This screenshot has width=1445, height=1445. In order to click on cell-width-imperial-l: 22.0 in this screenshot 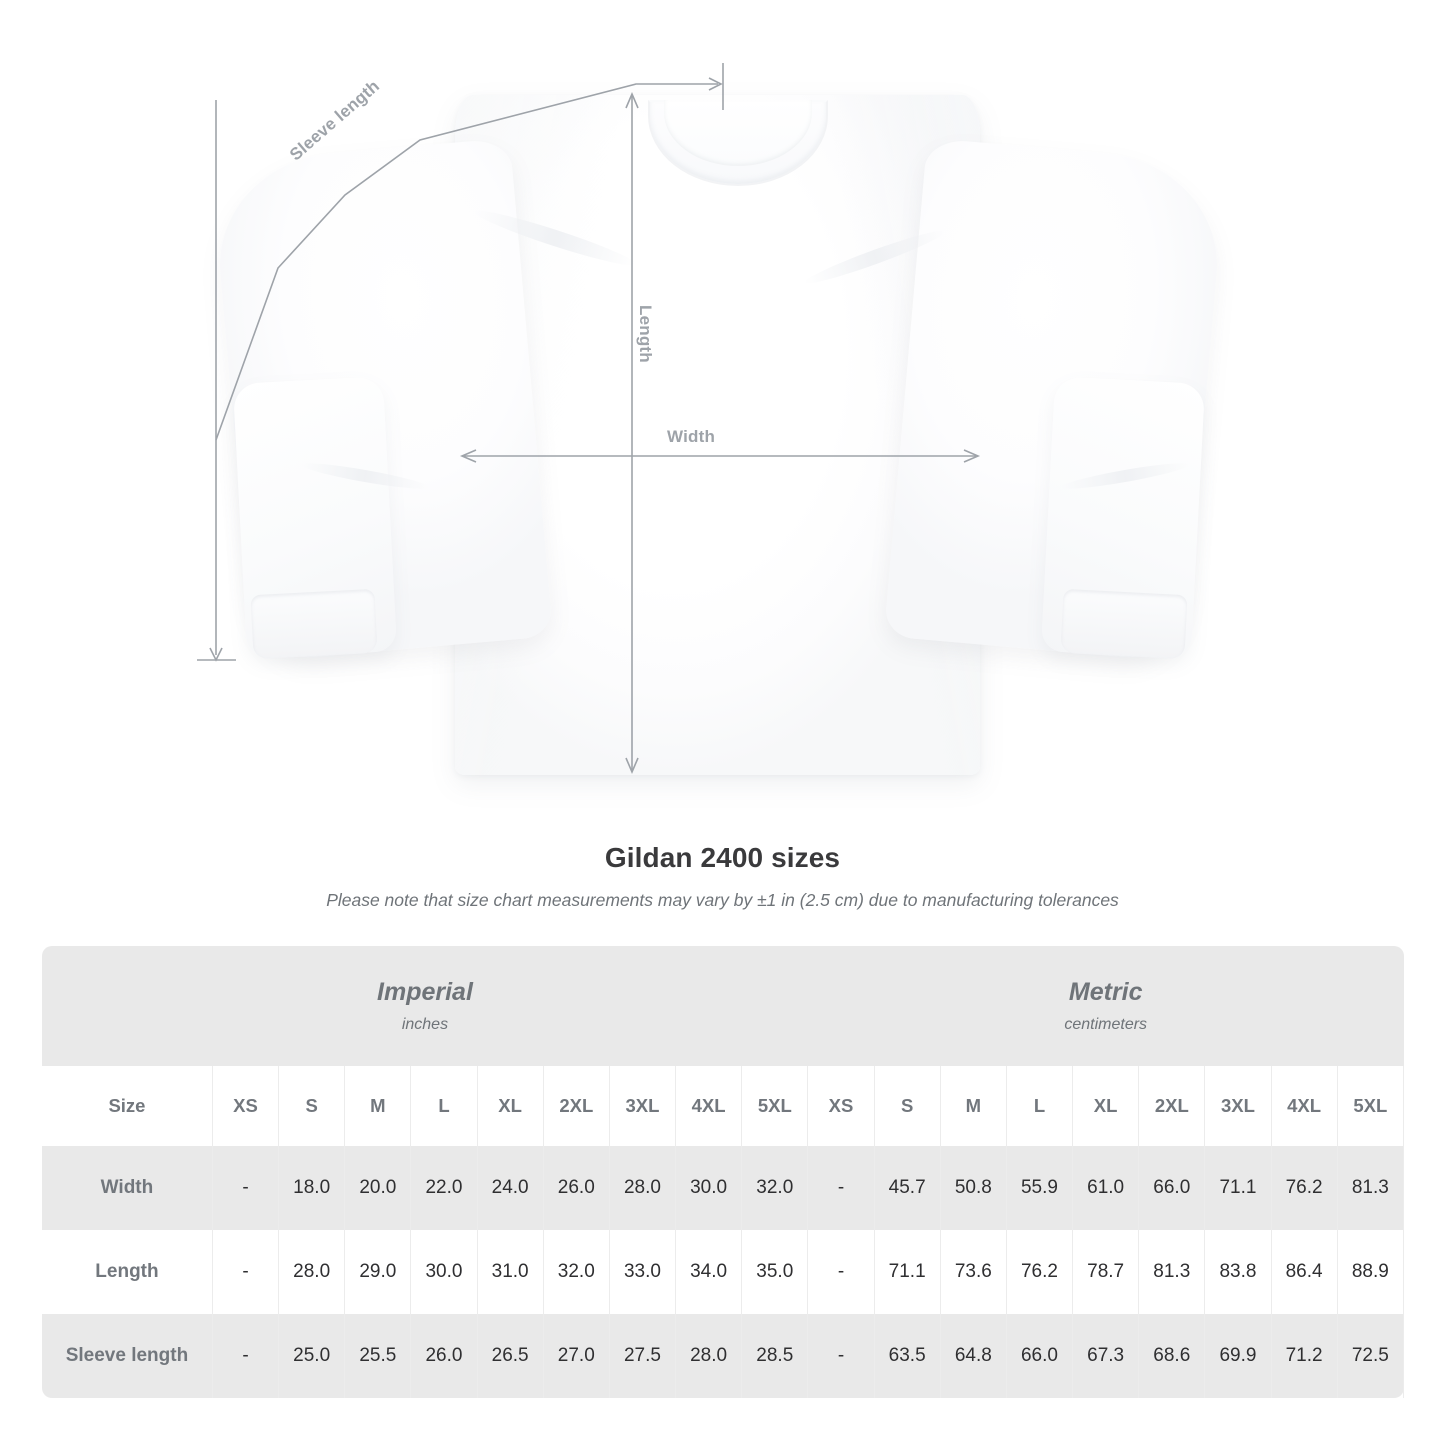, I will do `click(444, 1188)`.